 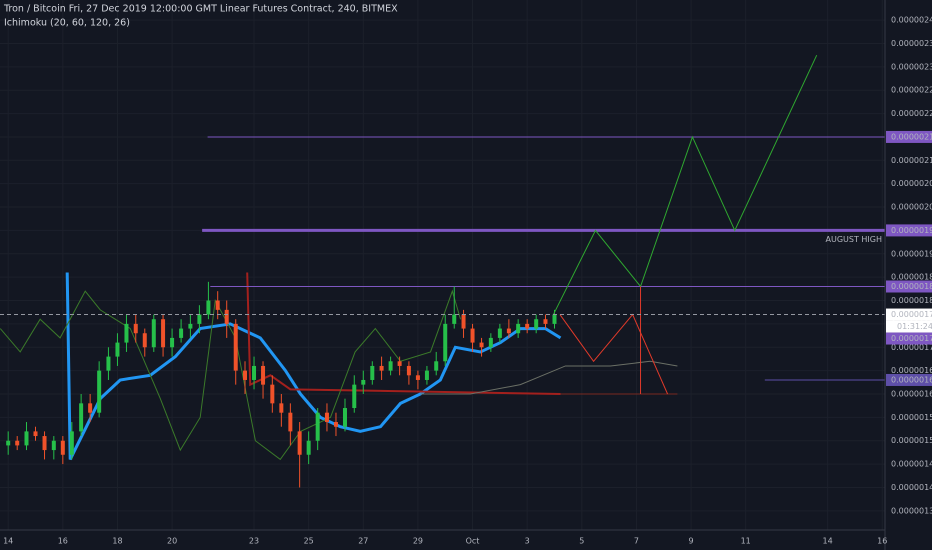 What do you see at coordinates (67, 23) in the screenshot?
I see `indicator-title: Ichimoku (20, 60, 120, 26)` at bounding box center [67, 23].